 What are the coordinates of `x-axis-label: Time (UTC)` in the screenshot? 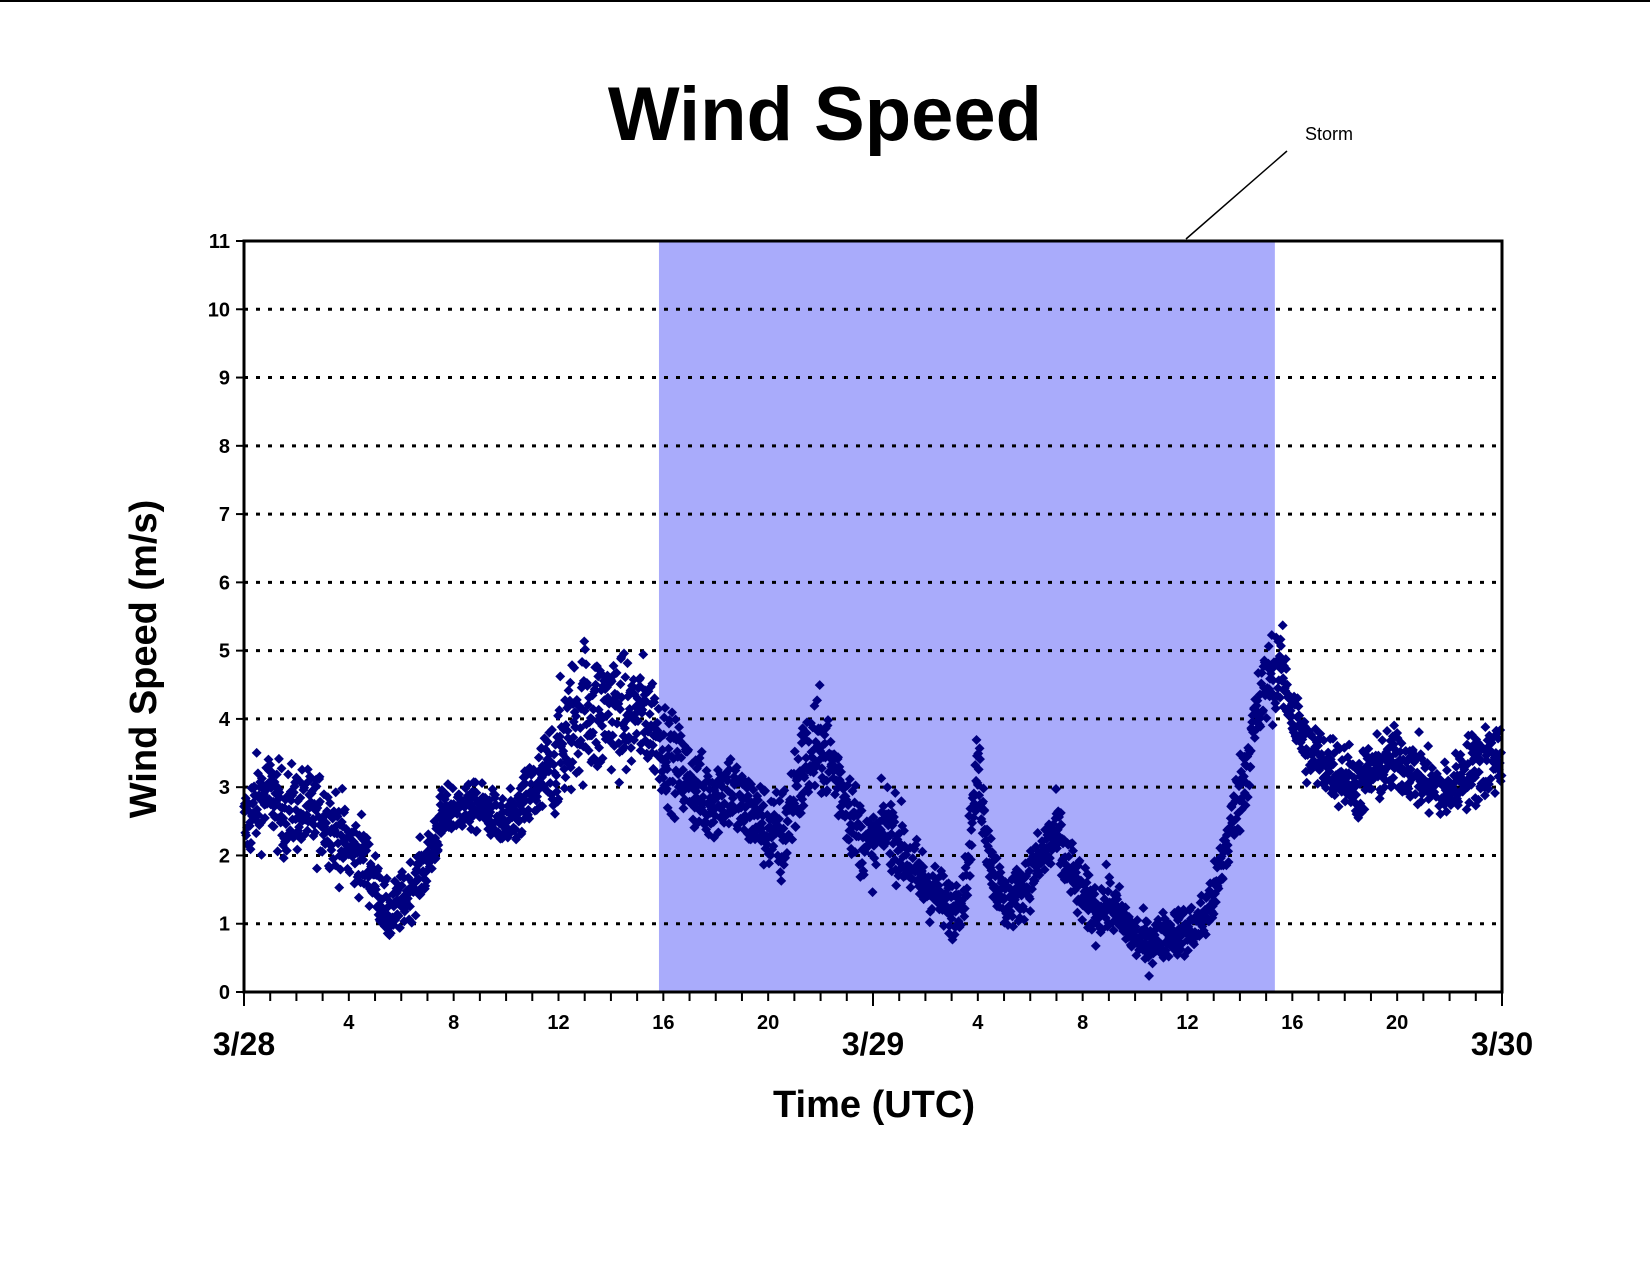 It's located at (874, 1105).